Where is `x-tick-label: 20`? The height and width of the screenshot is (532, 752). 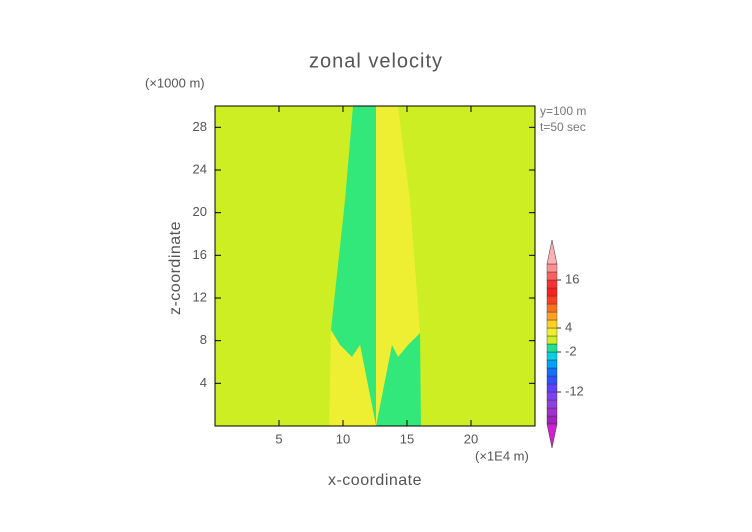 x-tick-label: 20 is located at coordinates (471, 438).